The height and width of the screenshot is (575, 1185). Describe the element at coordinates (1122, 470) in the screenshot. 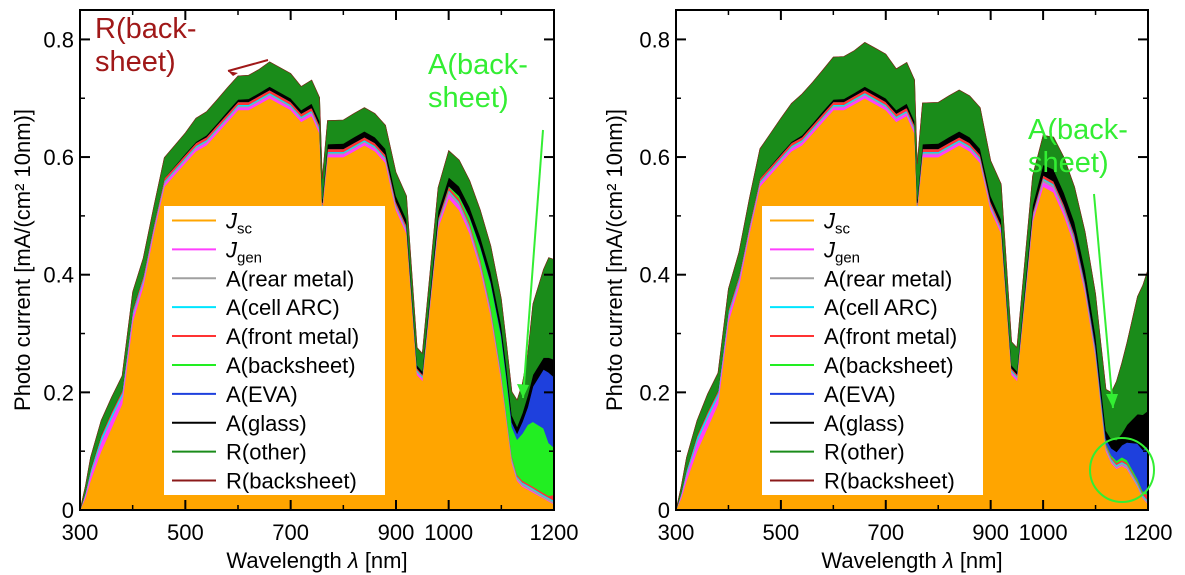

I see `highlight-circle` at that location.